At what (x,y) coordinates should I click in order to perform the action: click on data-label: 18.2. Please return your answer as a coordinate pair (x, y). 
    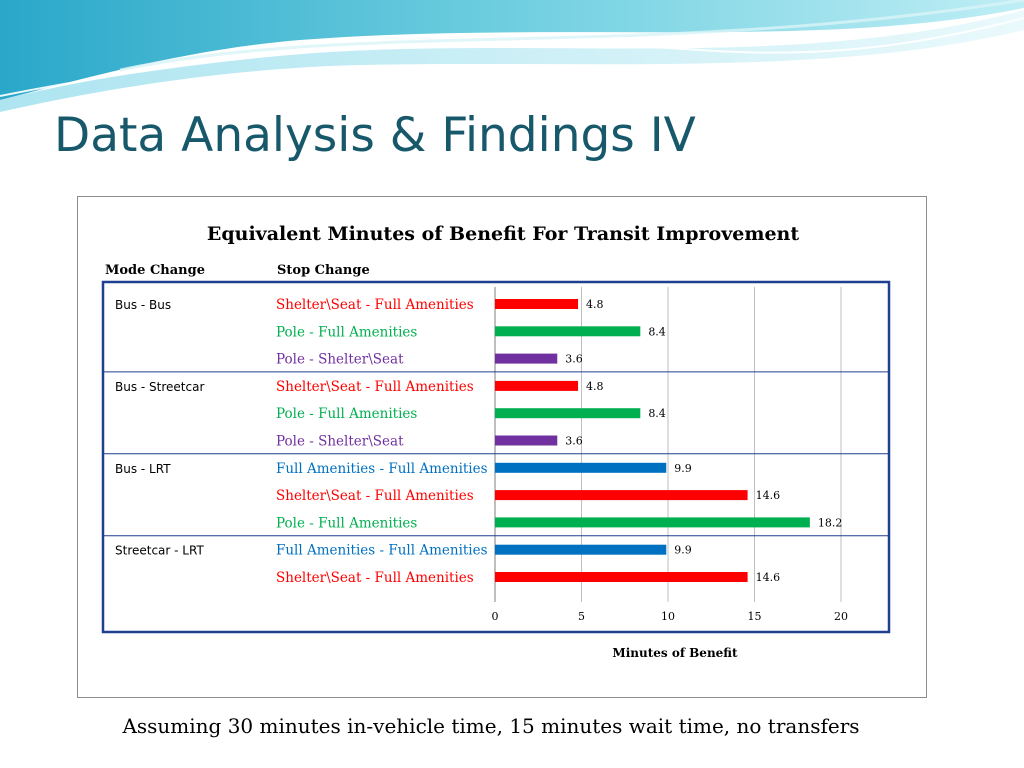
    Looking at the image, I should click on (830, 522).